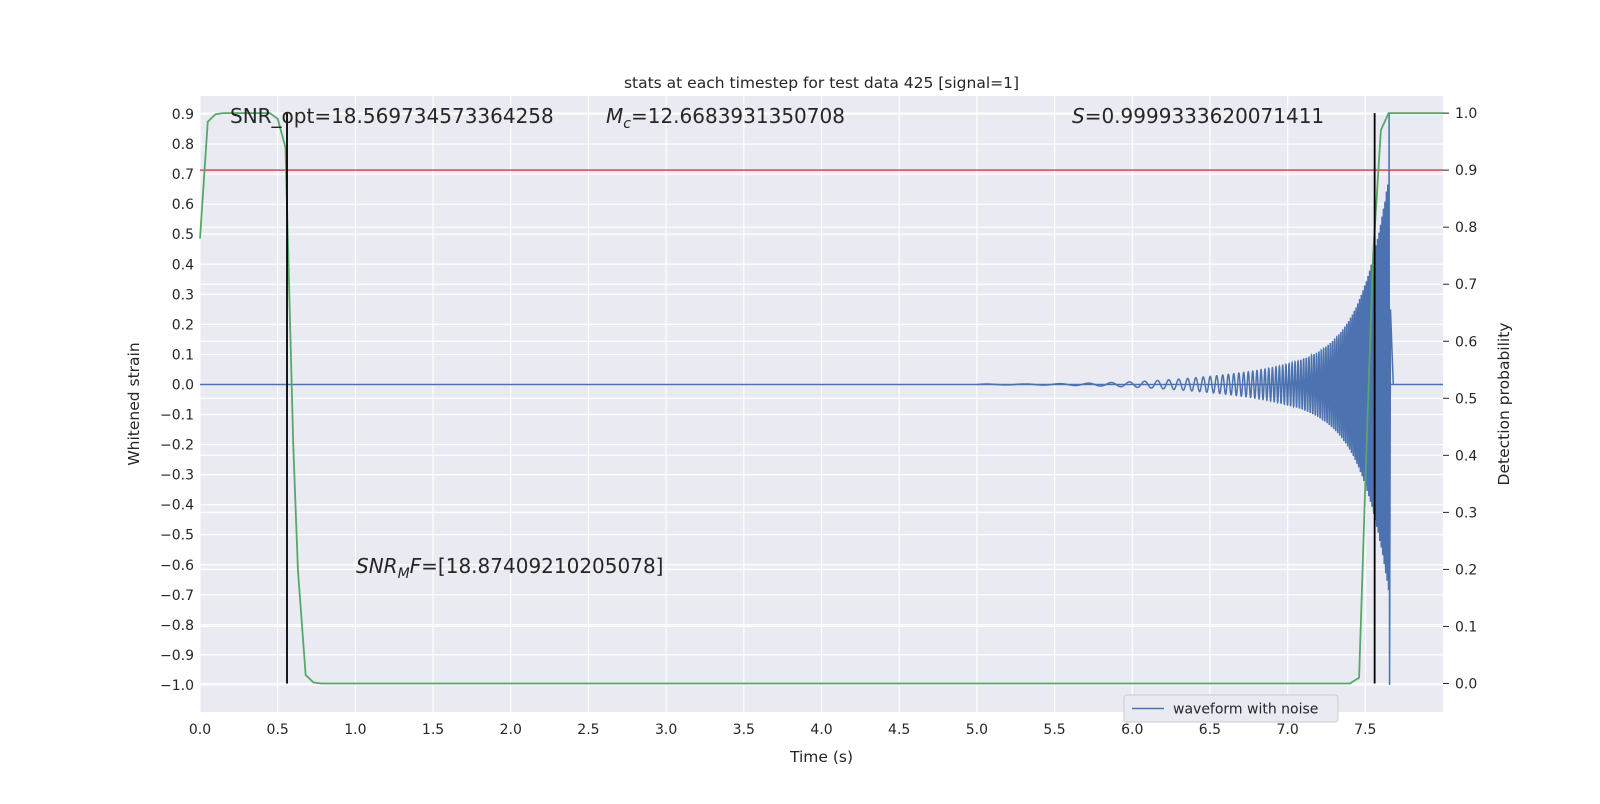 The height and width of the screenshot is (804, 1600). Describe the element at coordinates (821, 730) in the screenshot. I see `x-tick-label: 4.0` at that location.